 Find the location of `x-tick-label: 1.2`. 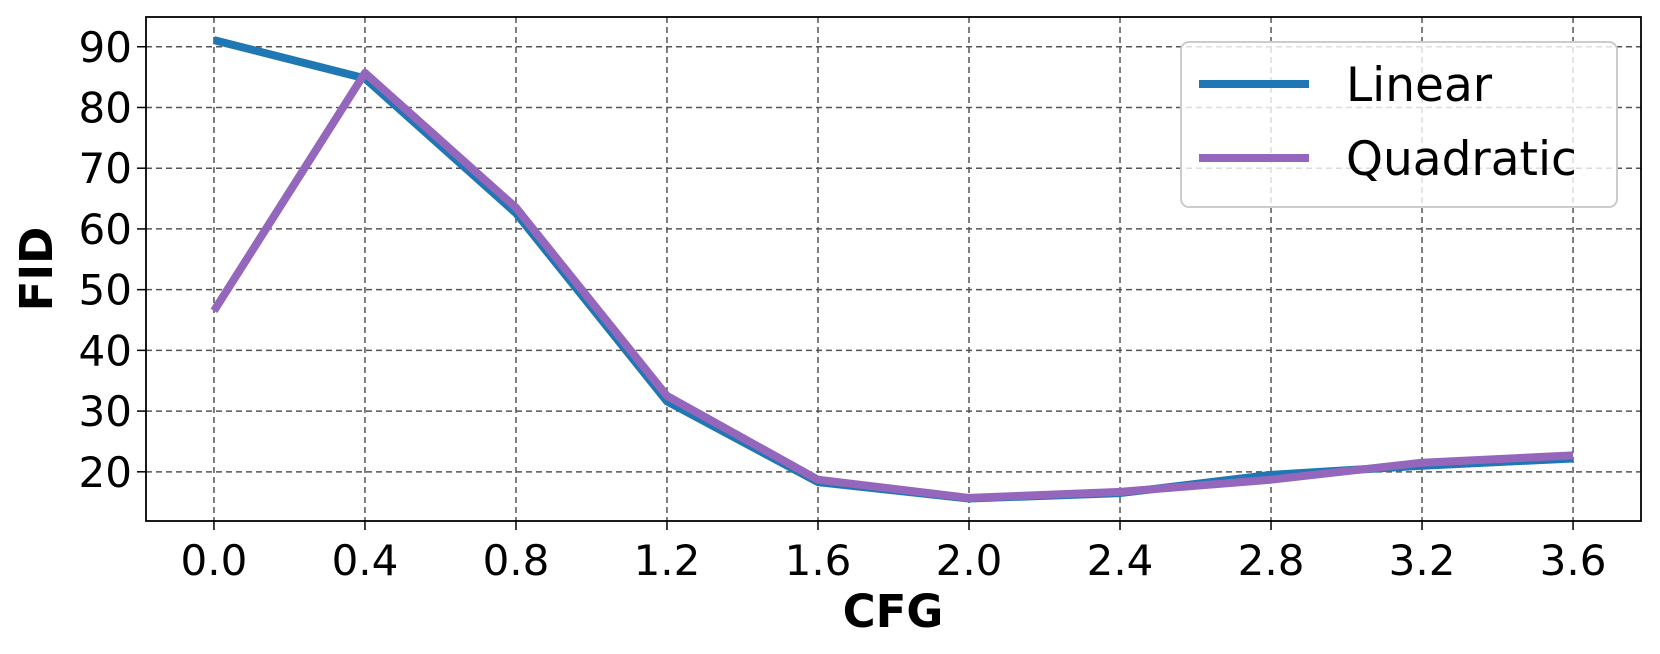

x-tick-label: 1.2 is located at coordinates (667, 560).